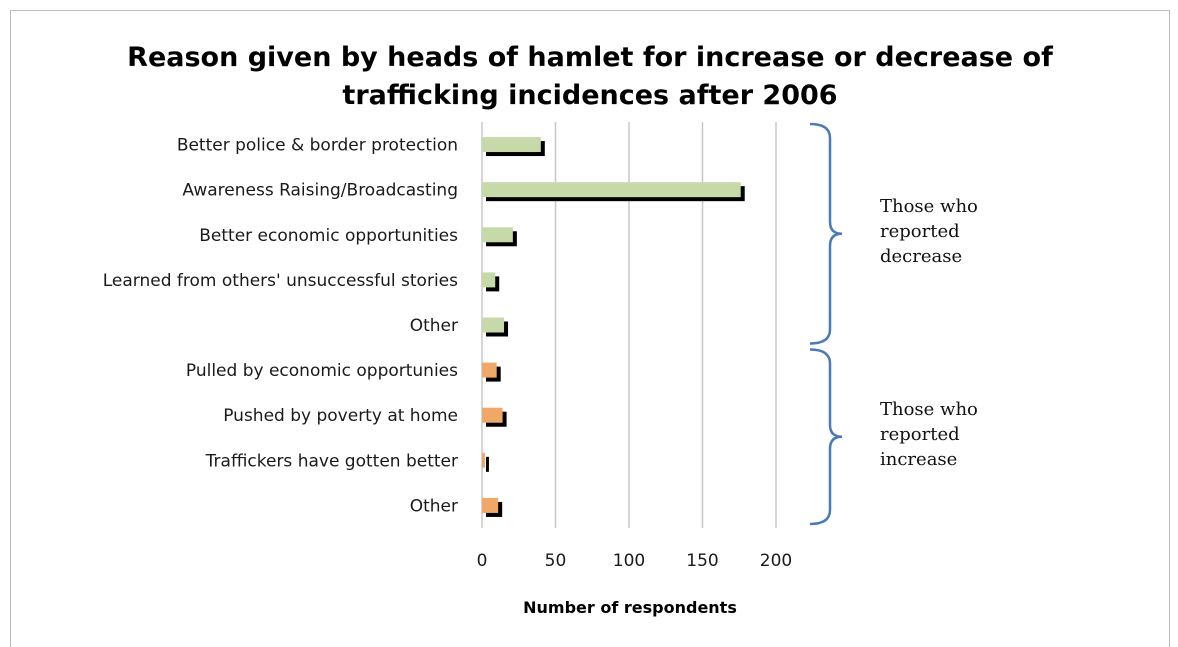 The height and width of the screenshot is (647, 1178). What do you see at coordinates (328, 236) in the screenshot?
I see `category-label: Better economic opportunities` at bounding box center [328, 236].